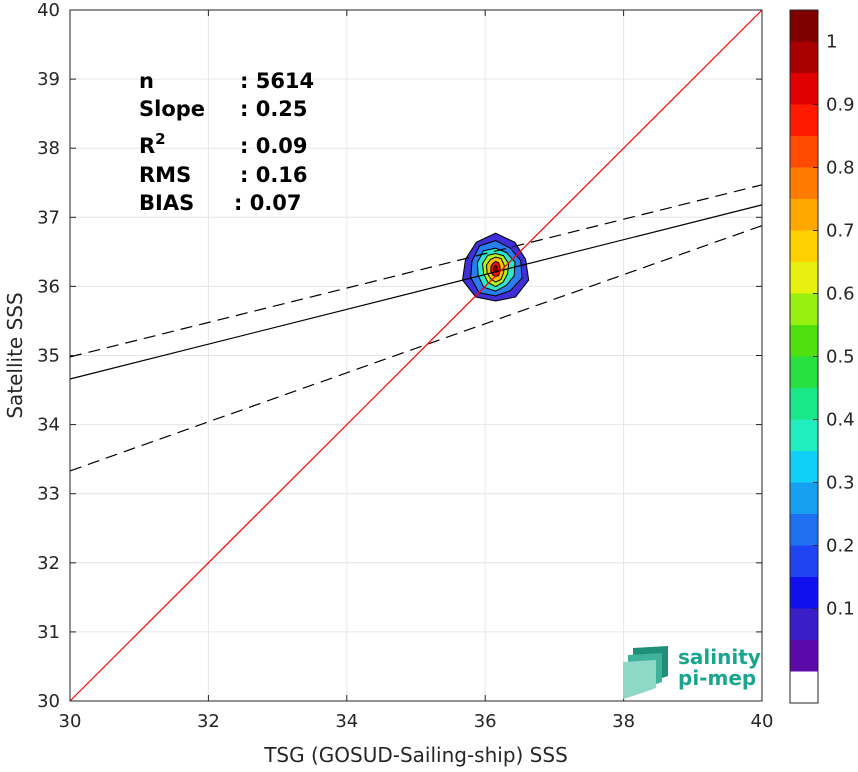 The image size is (858, 772). What do you see at coordinates (274, 175) in the screenshot?
I see `stat-value: : 0.16` at bounding box center [274, 175].